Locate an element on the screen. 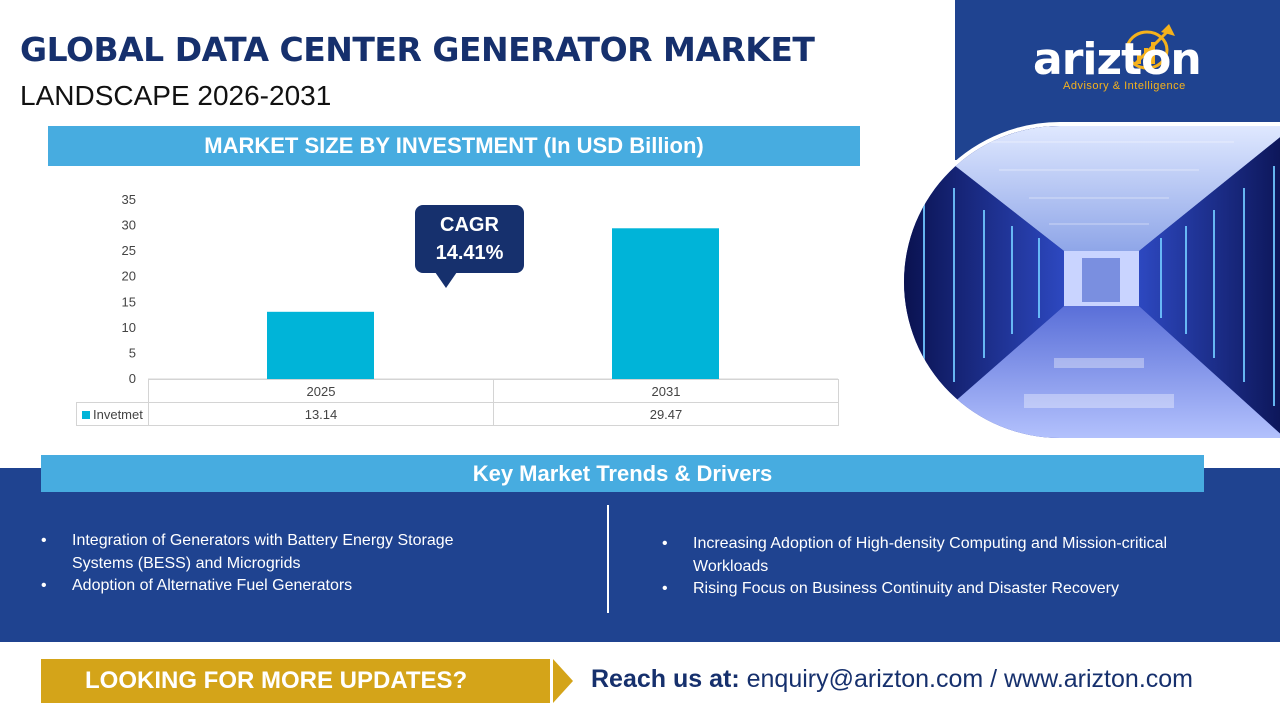  table-row: Invetmet 13.14 29.47 is located at coordinates (457, 414).